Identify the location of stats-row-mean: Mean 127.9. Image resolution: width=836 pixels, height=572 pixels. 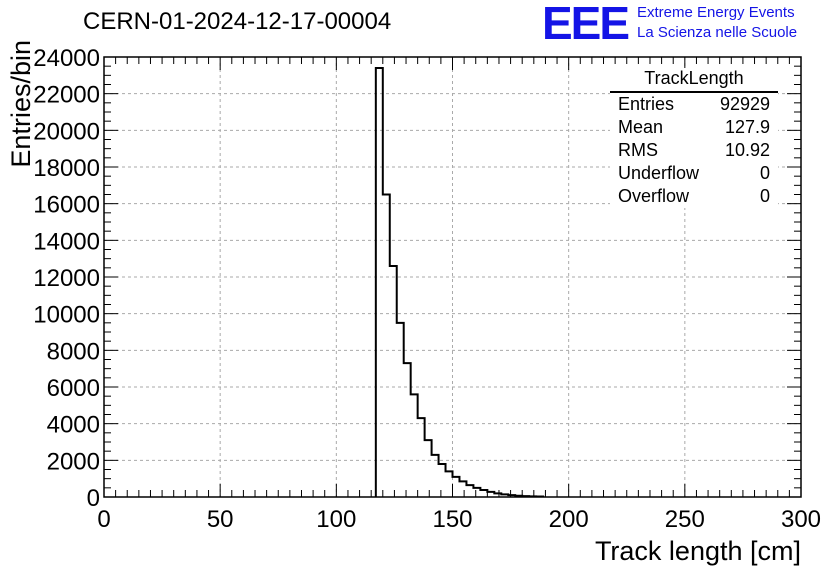
(694, 127).